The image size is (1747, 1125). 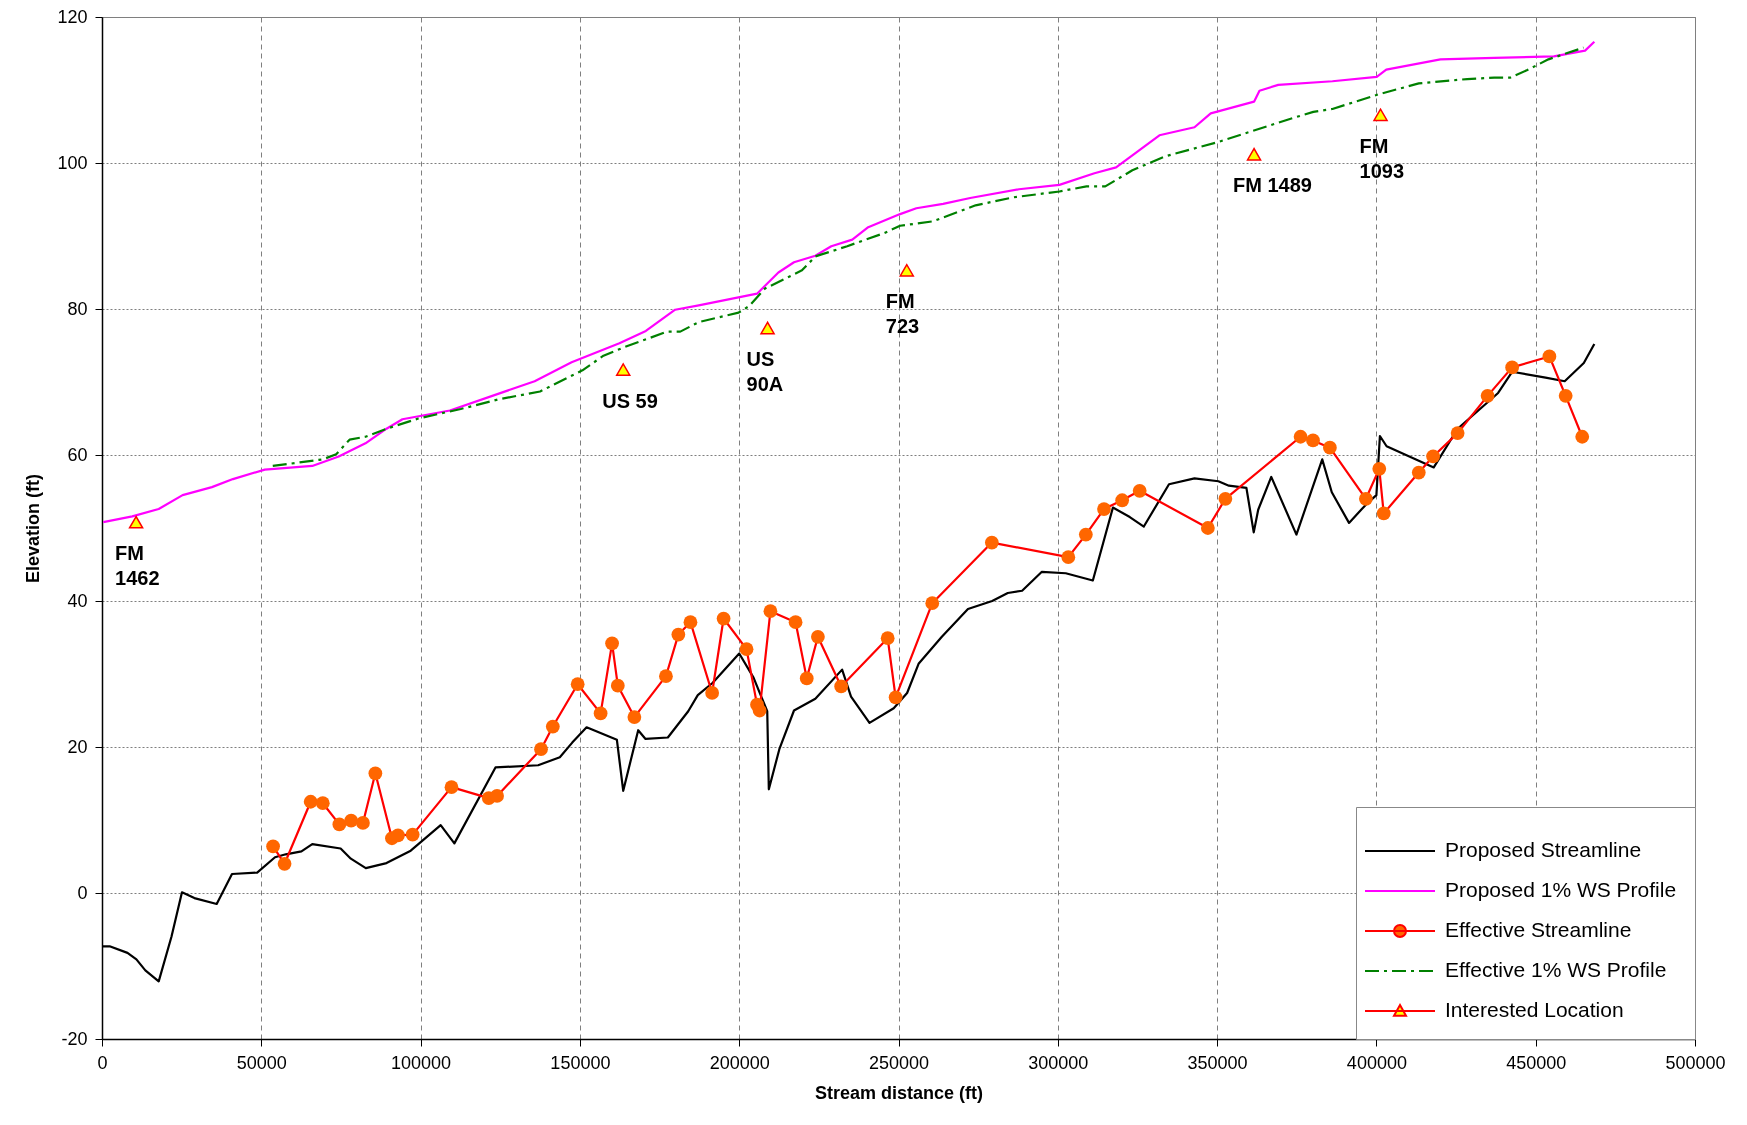 What do you see at coordinates (1695, 1062) in the screenshot?
I see `x-tick-label: 500000` at bounding box center [1695, 1062].